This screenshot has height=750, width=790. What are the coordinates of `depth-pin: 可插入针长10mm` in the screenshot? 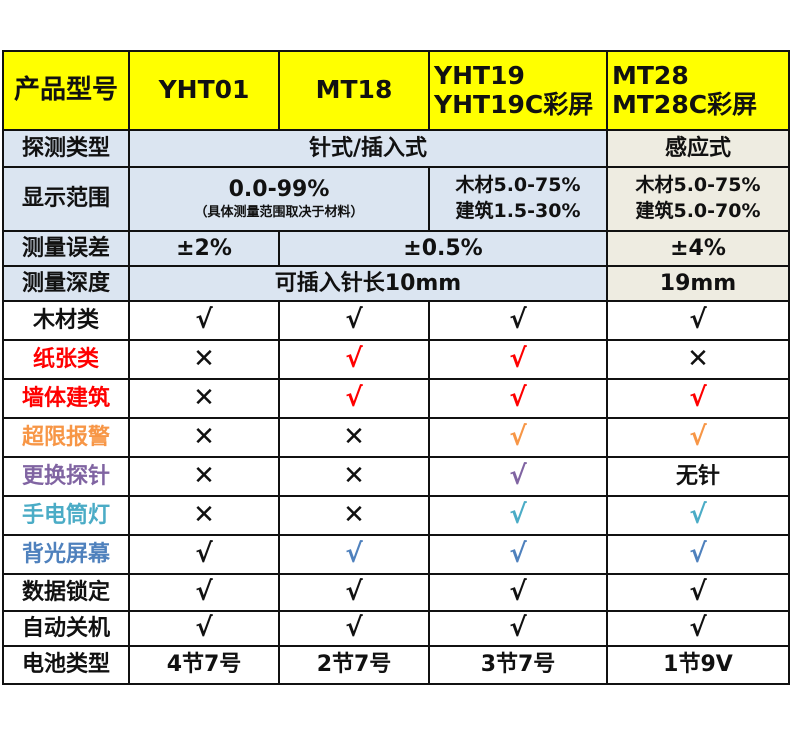 It's located at (368, 283).